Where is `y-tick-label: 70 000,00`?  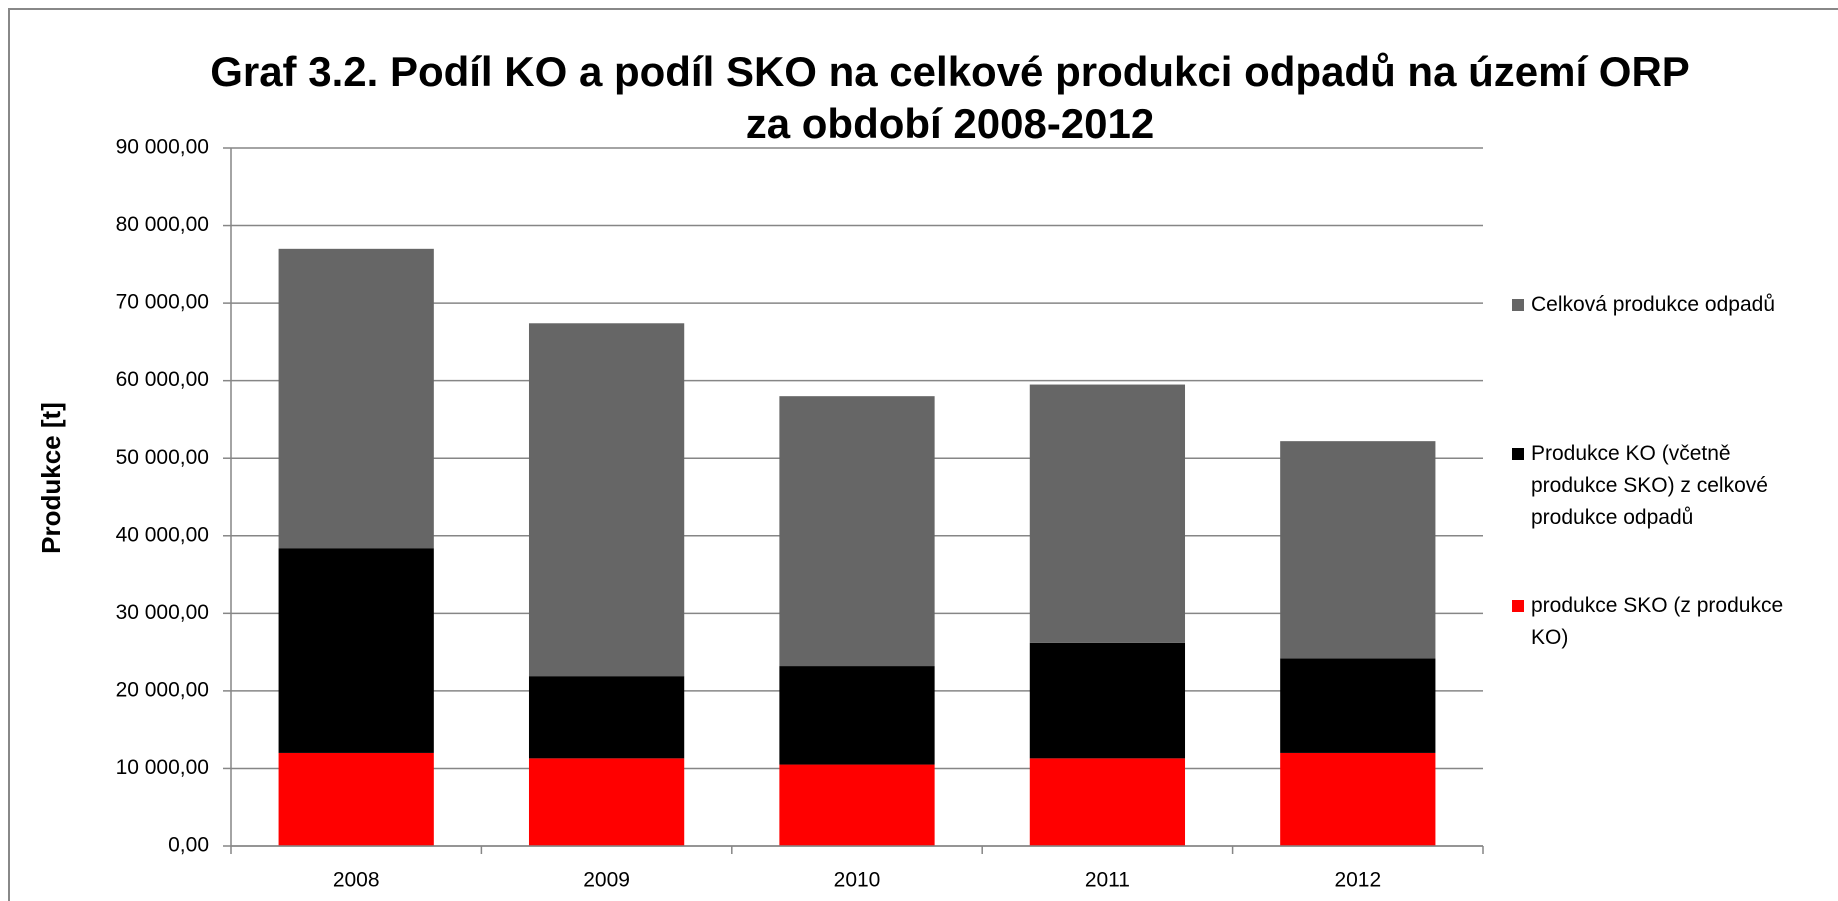 y-tick-label: 70 000,00 is located at coordinates (162, 302).